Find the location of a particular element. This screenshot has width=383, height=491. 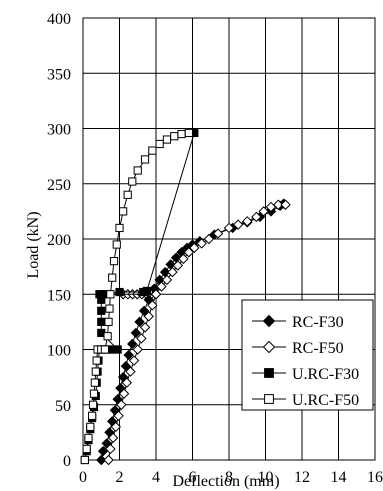

x-tick-label: 10 is located at coordinates (266, 477).